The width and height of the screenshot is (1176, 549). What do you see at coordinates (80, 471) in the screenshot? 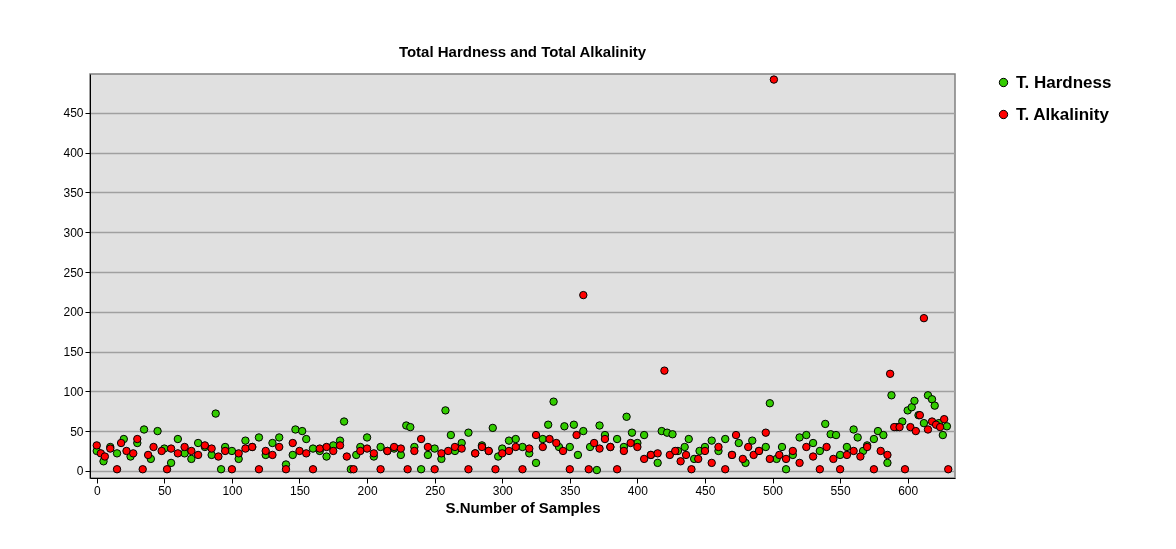
I see `y-tick-label: 0` at bounding box center [80, 471].